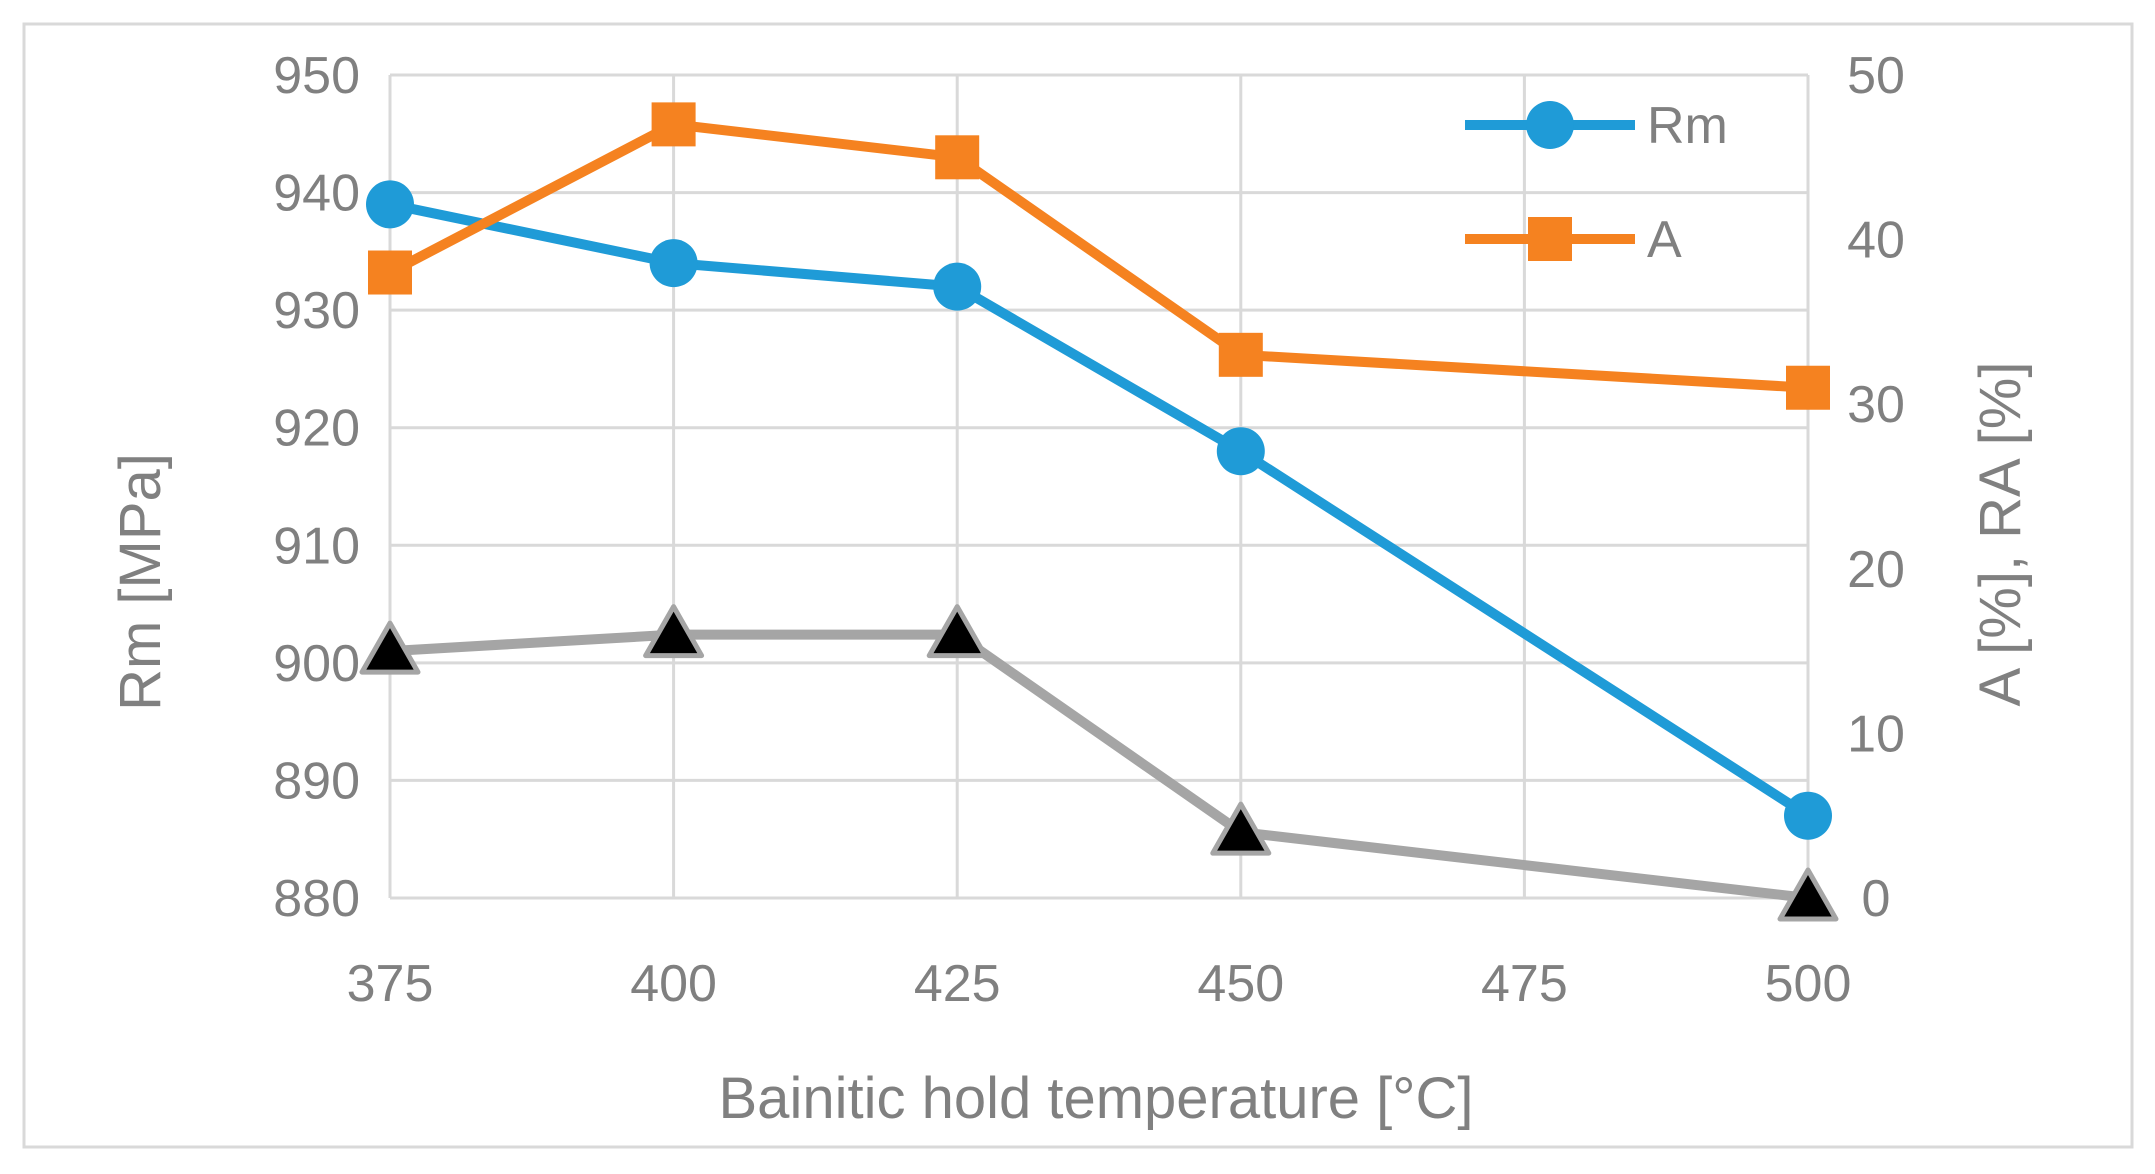 This screenshot has width=2155, height=1174. I want to click on y-right-tick-label-30: 30, so click(1876, 405).